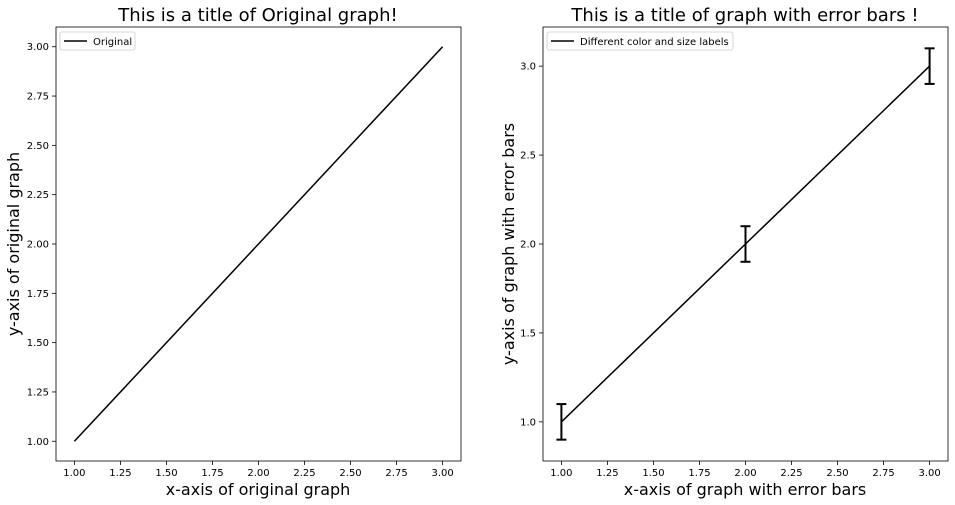 Image resolution: width=955 pixels, height=505 pixels. Describe the element at coordinates (528, 67) in the screenshot. I see `y-tick-label: 3.0` at that location.